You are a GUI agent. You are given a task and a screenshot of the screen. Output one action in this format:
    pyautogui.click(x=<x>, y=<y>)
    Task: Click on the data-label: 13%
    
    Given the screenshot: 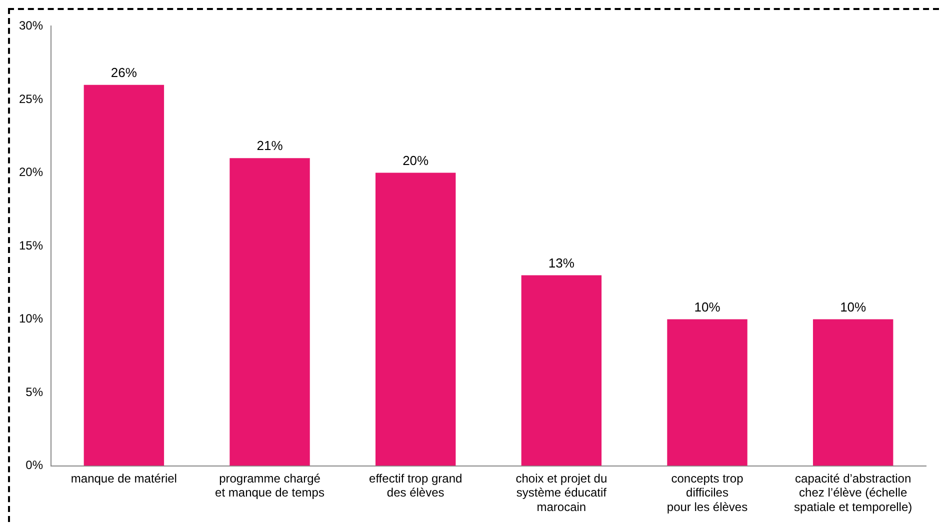 What is the action you would take?
    pyautogui.click(x=561, y=262)
    